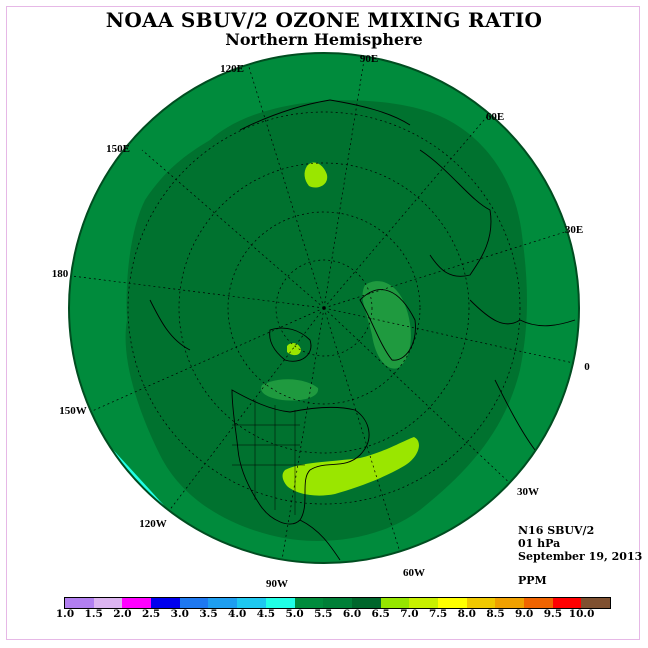 This screenshot has width=648, height=648. I want to click on lon-label-0: 0, so click(587, 367).